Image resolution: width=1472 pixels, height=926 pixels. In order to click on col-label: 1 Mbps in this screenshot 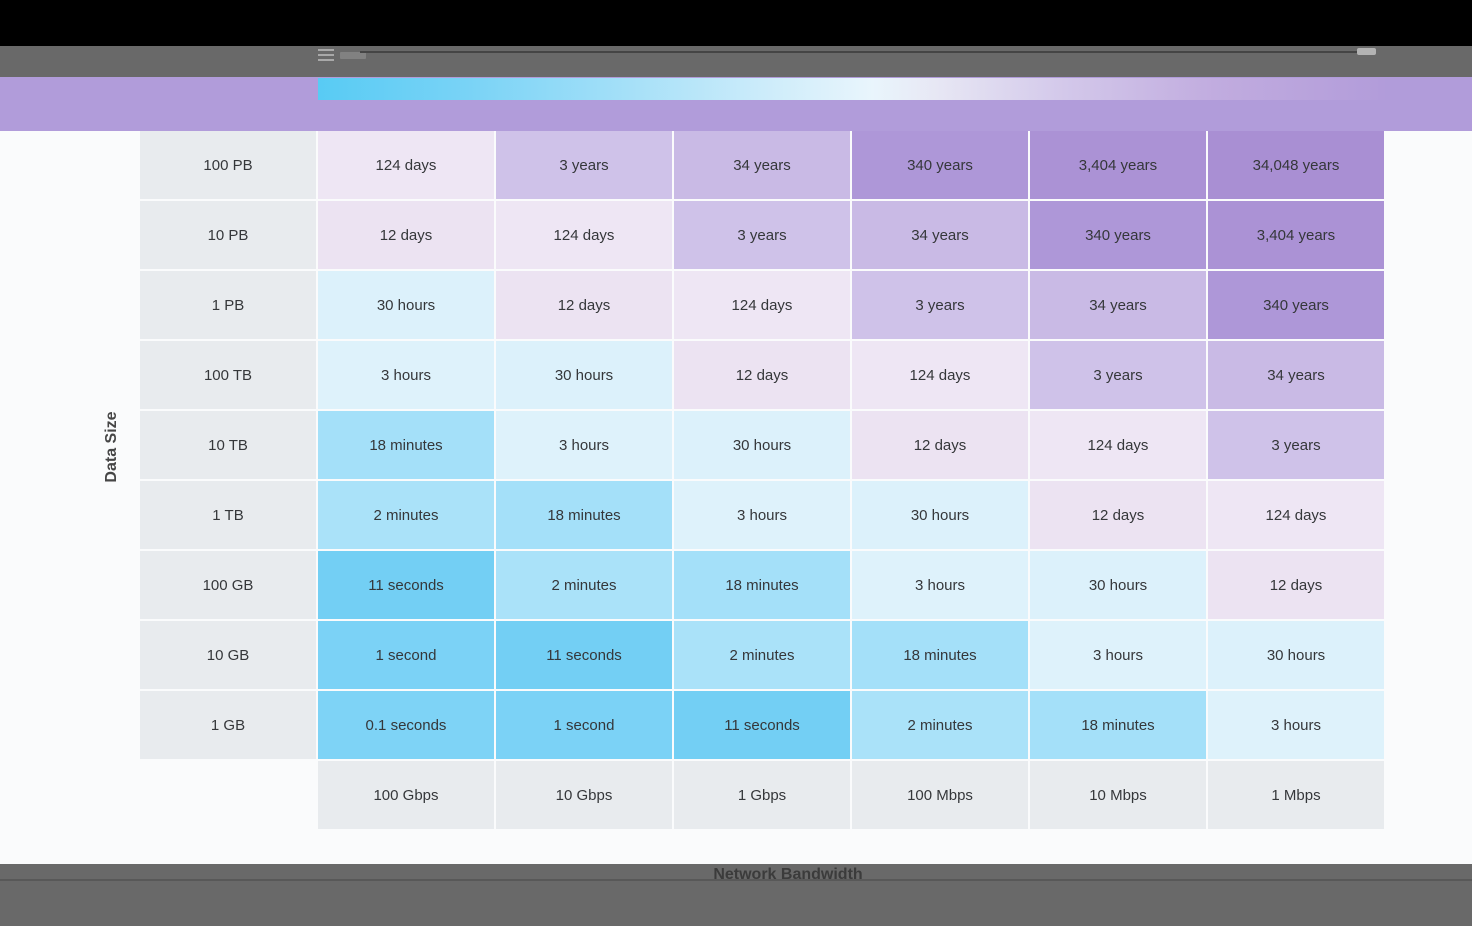, I will do `click(1296, 795)`.